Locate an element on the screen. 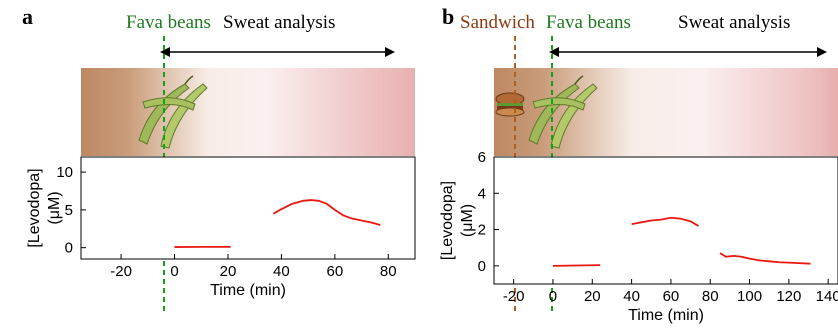 The width and height of the screenshot is (838, 332). fava-beans-label-b: Fava beans is located at coordinates (588, 22).